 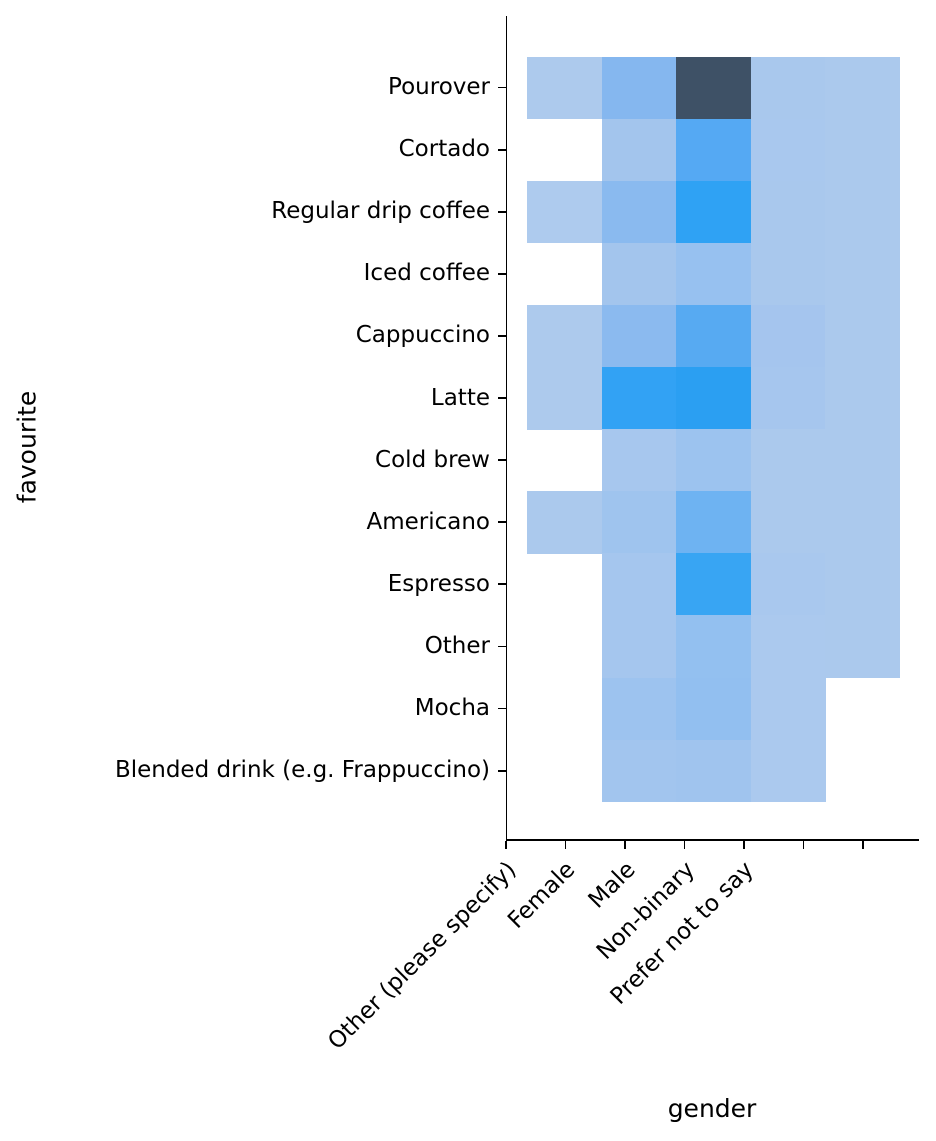 I want to click on x-axis-spine, so click(x=712, y=840).